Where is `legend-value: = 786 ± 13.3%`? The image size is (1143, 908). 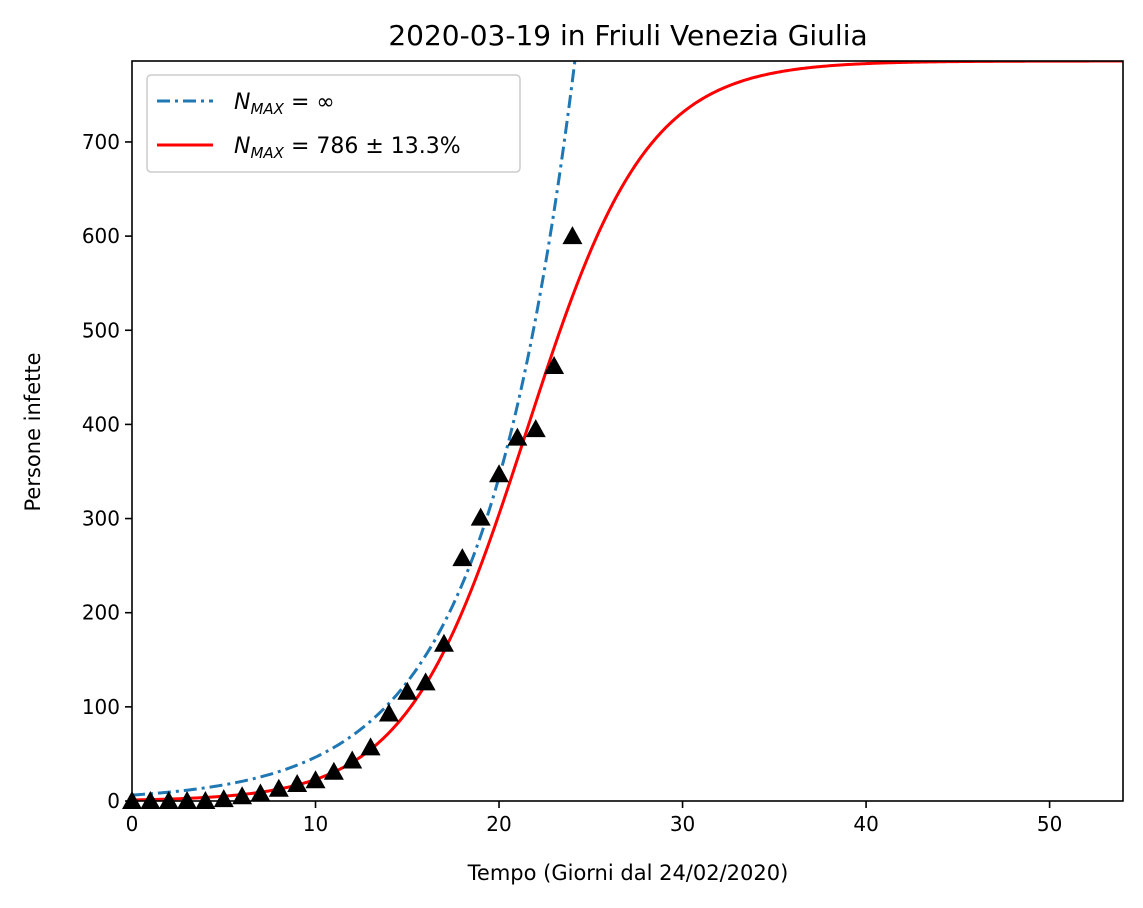 legend-value: = 786 ± 13.3% is located at coordinates (372, 146).